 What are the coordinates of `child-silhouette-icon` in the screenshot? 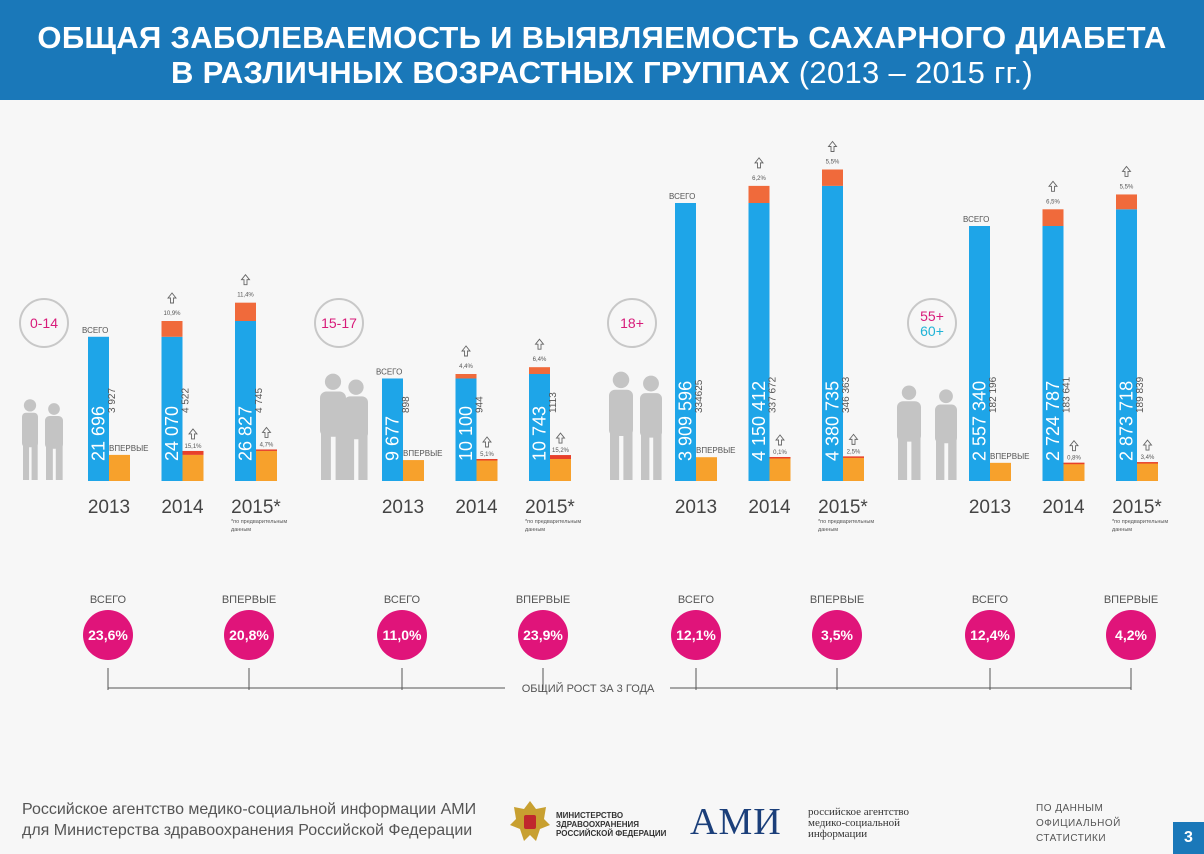 It's located at (54, 441).